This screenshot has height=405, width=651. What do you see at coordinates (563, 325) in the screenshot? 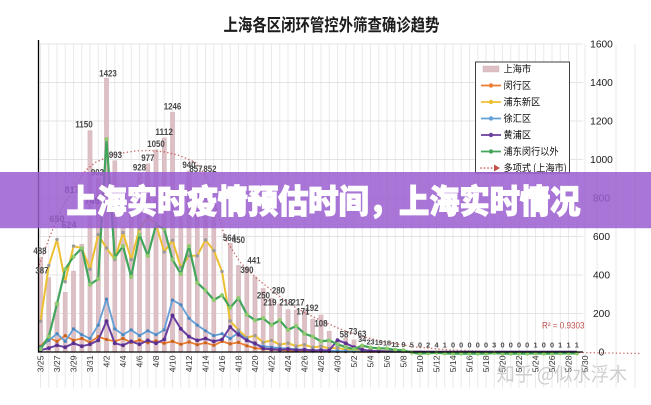
I see `svg-text: R² = 0.9303` at bounding box center [563, 325].